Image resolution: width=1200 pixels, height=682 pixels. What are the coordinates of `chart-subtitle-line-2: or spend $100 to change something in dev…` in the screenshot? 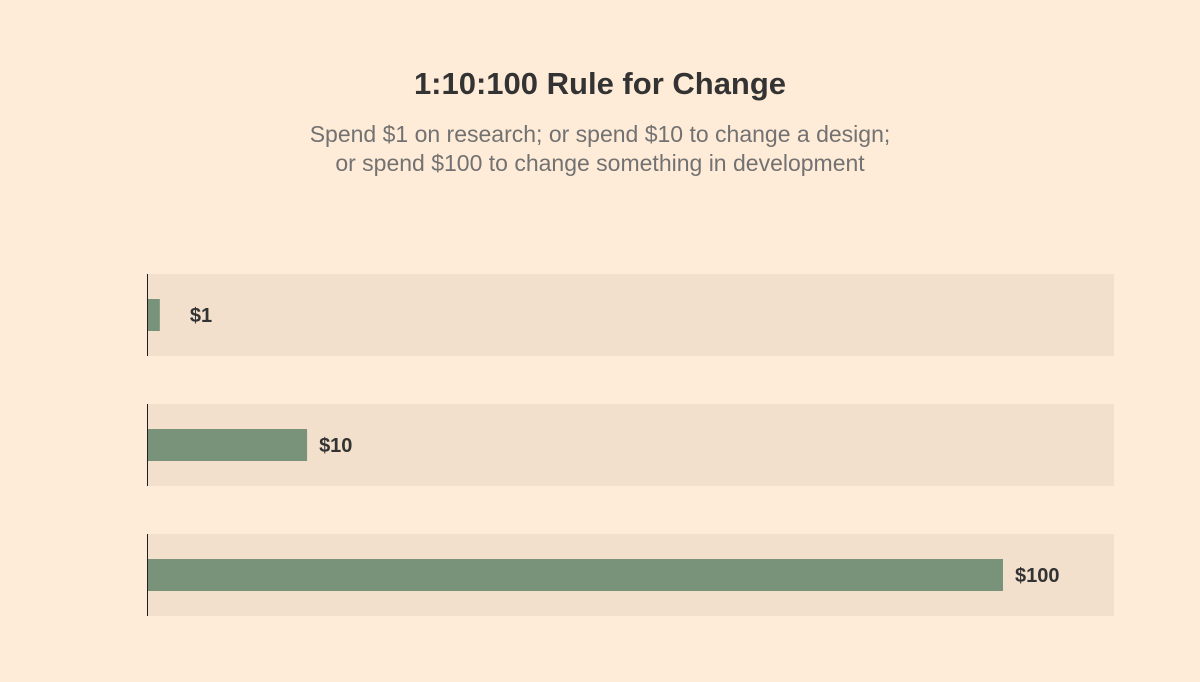 It's located at (600, 163).